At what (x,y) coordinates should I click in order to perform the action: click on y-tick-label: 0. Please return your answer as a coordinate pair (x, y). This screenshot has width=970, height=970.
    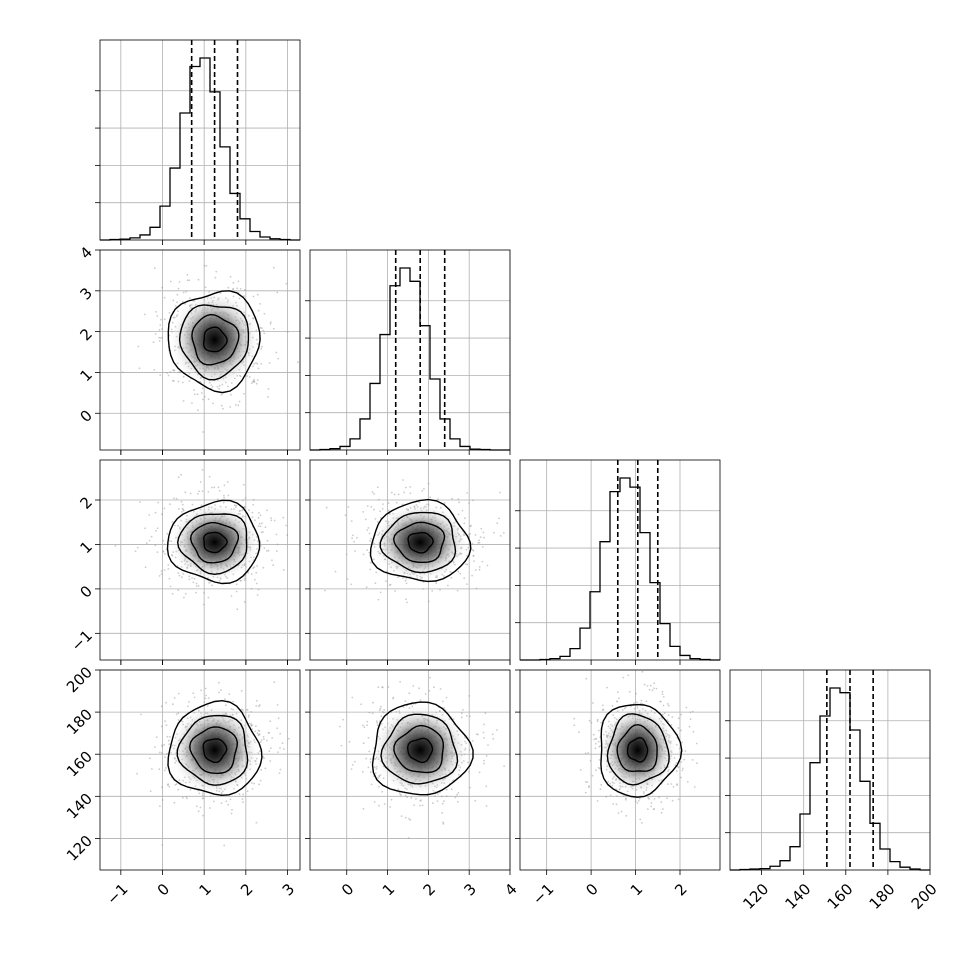
    Looking at the image, I should click on (86, 416).